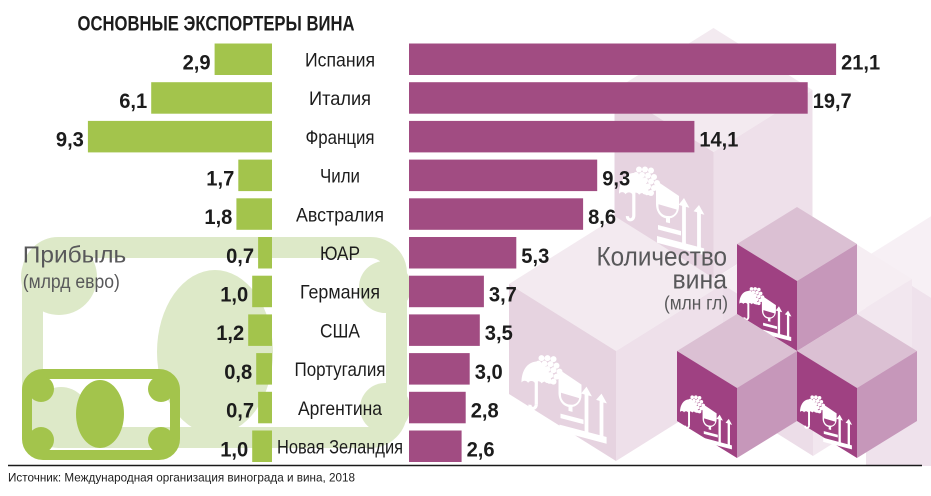 The image size is (931, 496). I want to click on svg-text: 1,2, so click(230, 333).